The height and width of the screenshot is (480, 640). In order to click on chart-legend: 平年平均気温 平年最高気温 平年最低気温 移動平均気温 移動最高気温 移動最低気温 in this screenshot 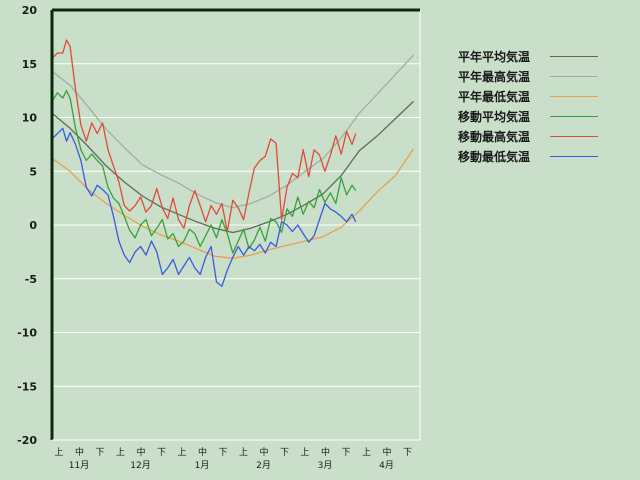, I will do `click(528, 106)`.